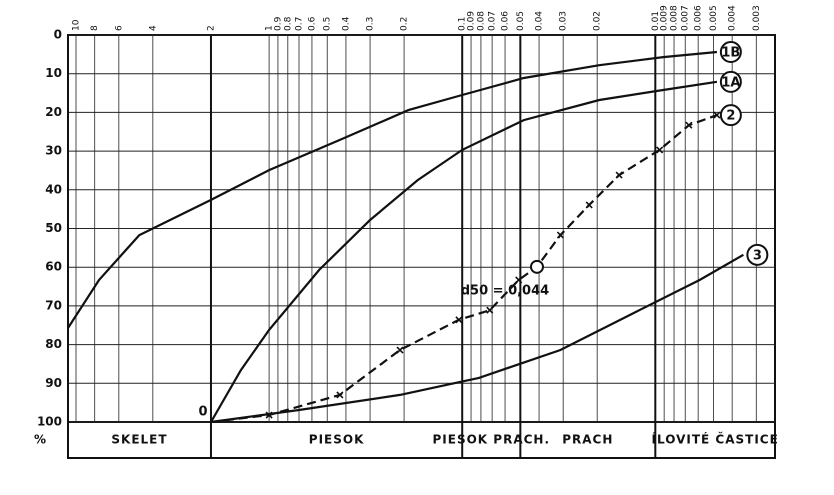 The height and width of the screenshot is (495, 834). Describe the element at coordinates (472, 21) in the screenshot. I see `x-tick-label: 0.09` at that location.